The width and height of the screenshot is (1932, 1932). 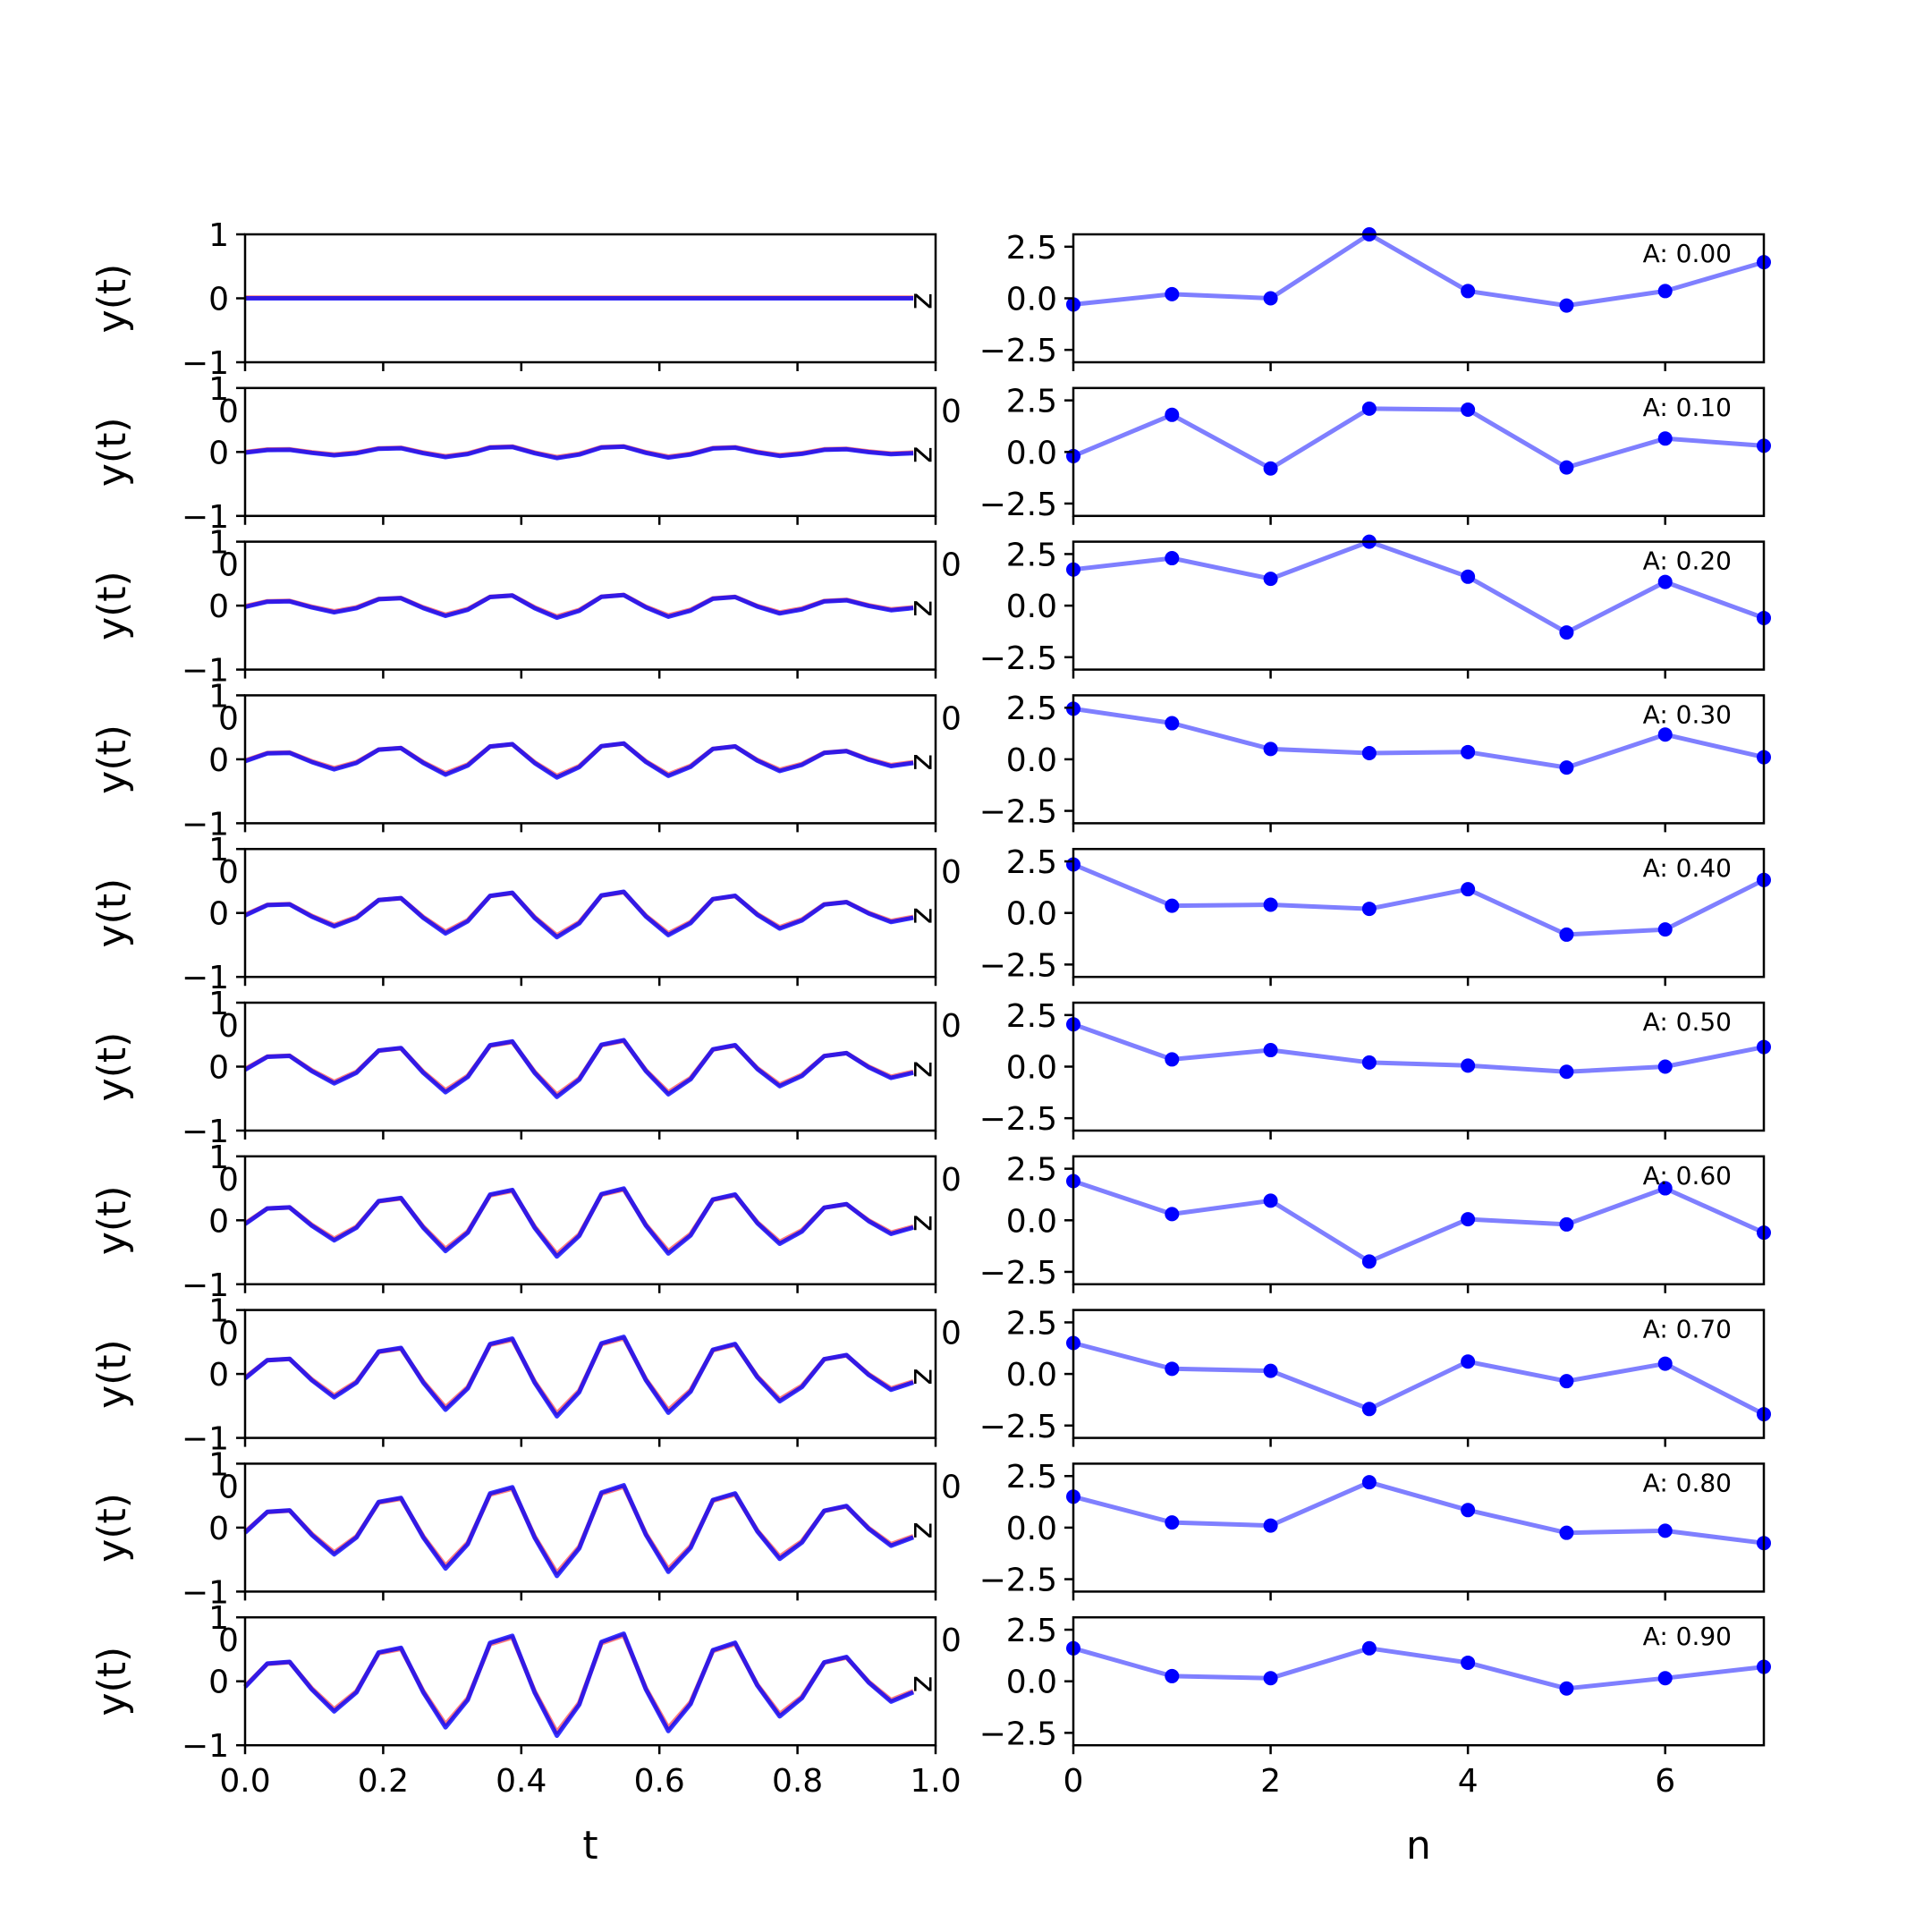 I want to click on left-xtick-label: 0.6, so click(x=659, y=1781).